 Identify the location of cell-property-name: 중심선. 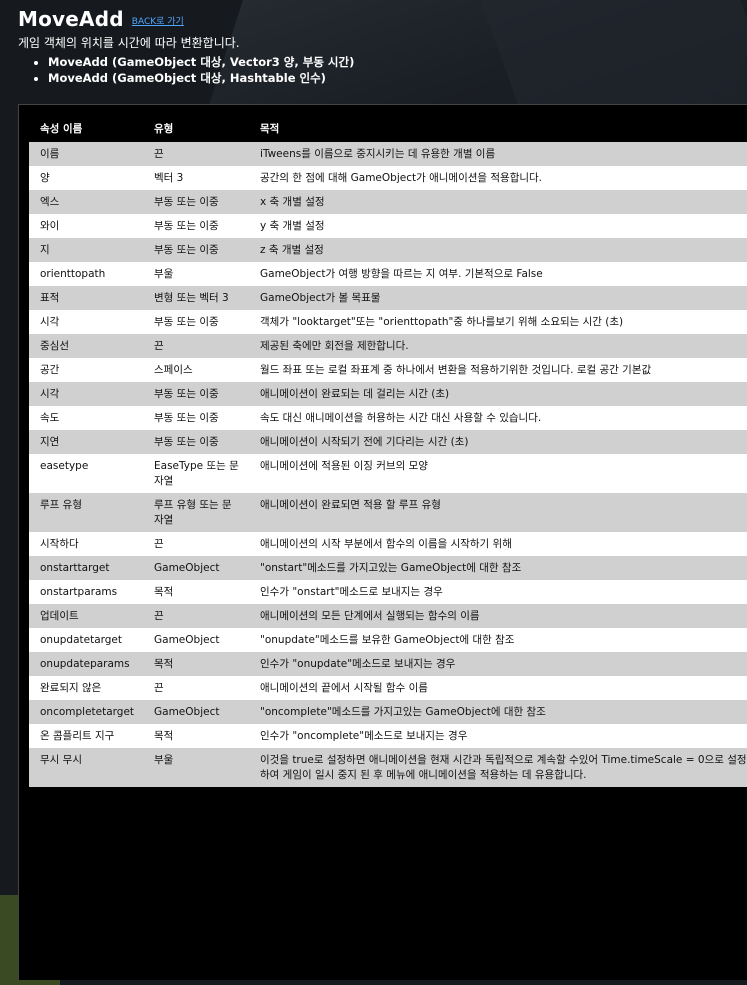
(86, 346).